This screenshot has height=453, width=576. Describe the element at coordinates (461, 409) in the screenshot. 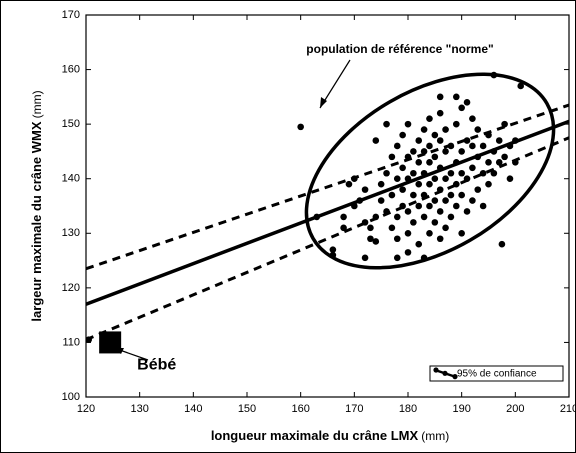

I see `x-tick-label: 190` at that location.